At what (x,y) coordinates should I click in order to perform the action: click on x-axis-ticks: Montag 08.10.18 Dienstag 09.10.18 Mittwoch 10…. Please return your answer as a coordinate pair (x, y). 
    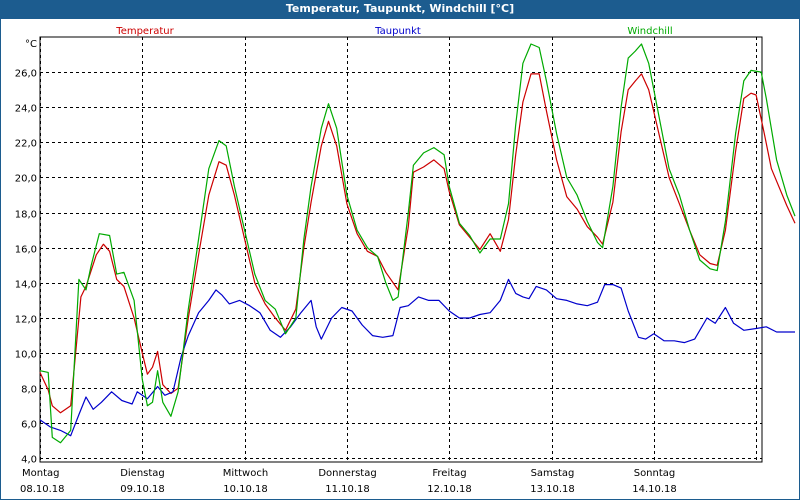
    Looking at the image, I should click on (348, 481).